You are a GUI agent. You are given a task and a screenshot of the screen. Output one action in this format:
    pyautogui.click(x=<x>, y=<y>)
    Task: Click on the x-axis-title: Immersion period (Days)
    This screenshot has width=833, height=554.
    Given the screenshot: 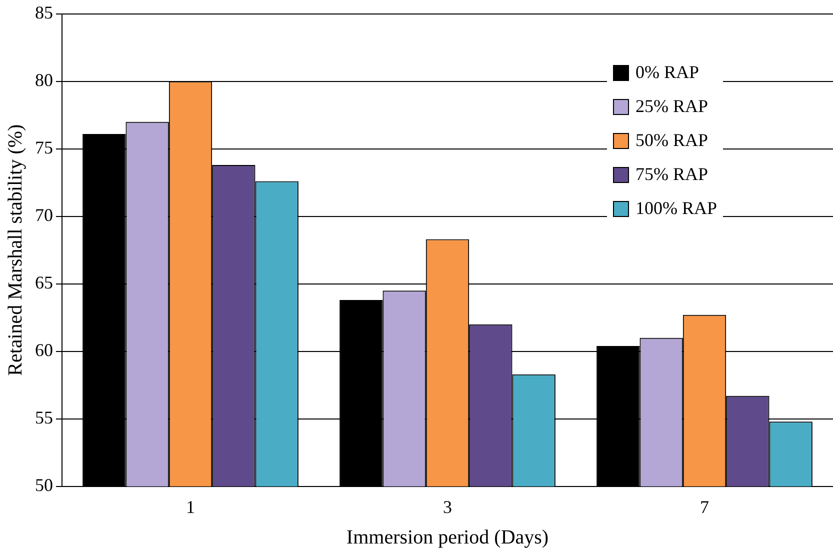 What is the action you would take?
    pyautogui.click(x=447, y=537)
    